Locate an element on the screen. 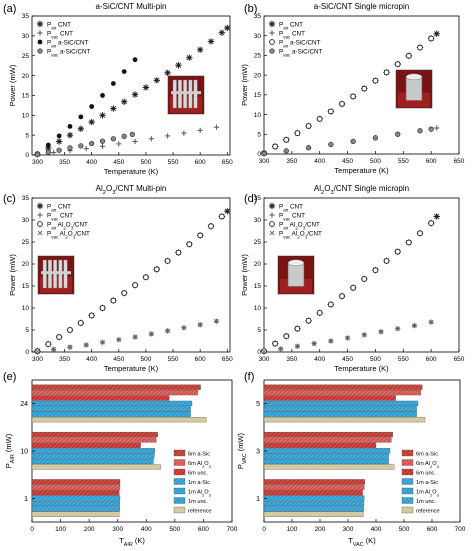 The width and height of the screenshot is (474, 551). legend-entry: Pvac CNT is located at coordinates (60, 216).